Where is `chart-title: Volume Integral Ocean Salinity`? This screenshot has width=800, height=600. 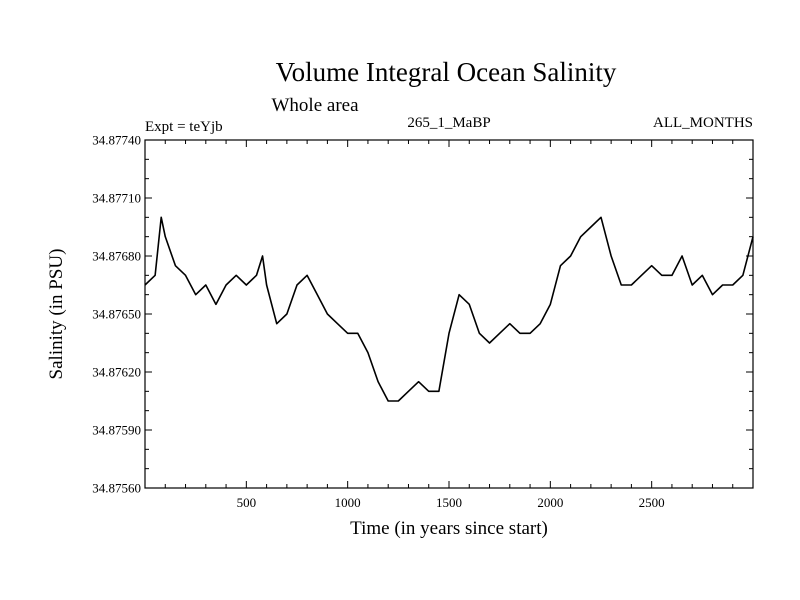 chart-title: Volume Integral Ocean Salinity is located at coordinates (446, 72).